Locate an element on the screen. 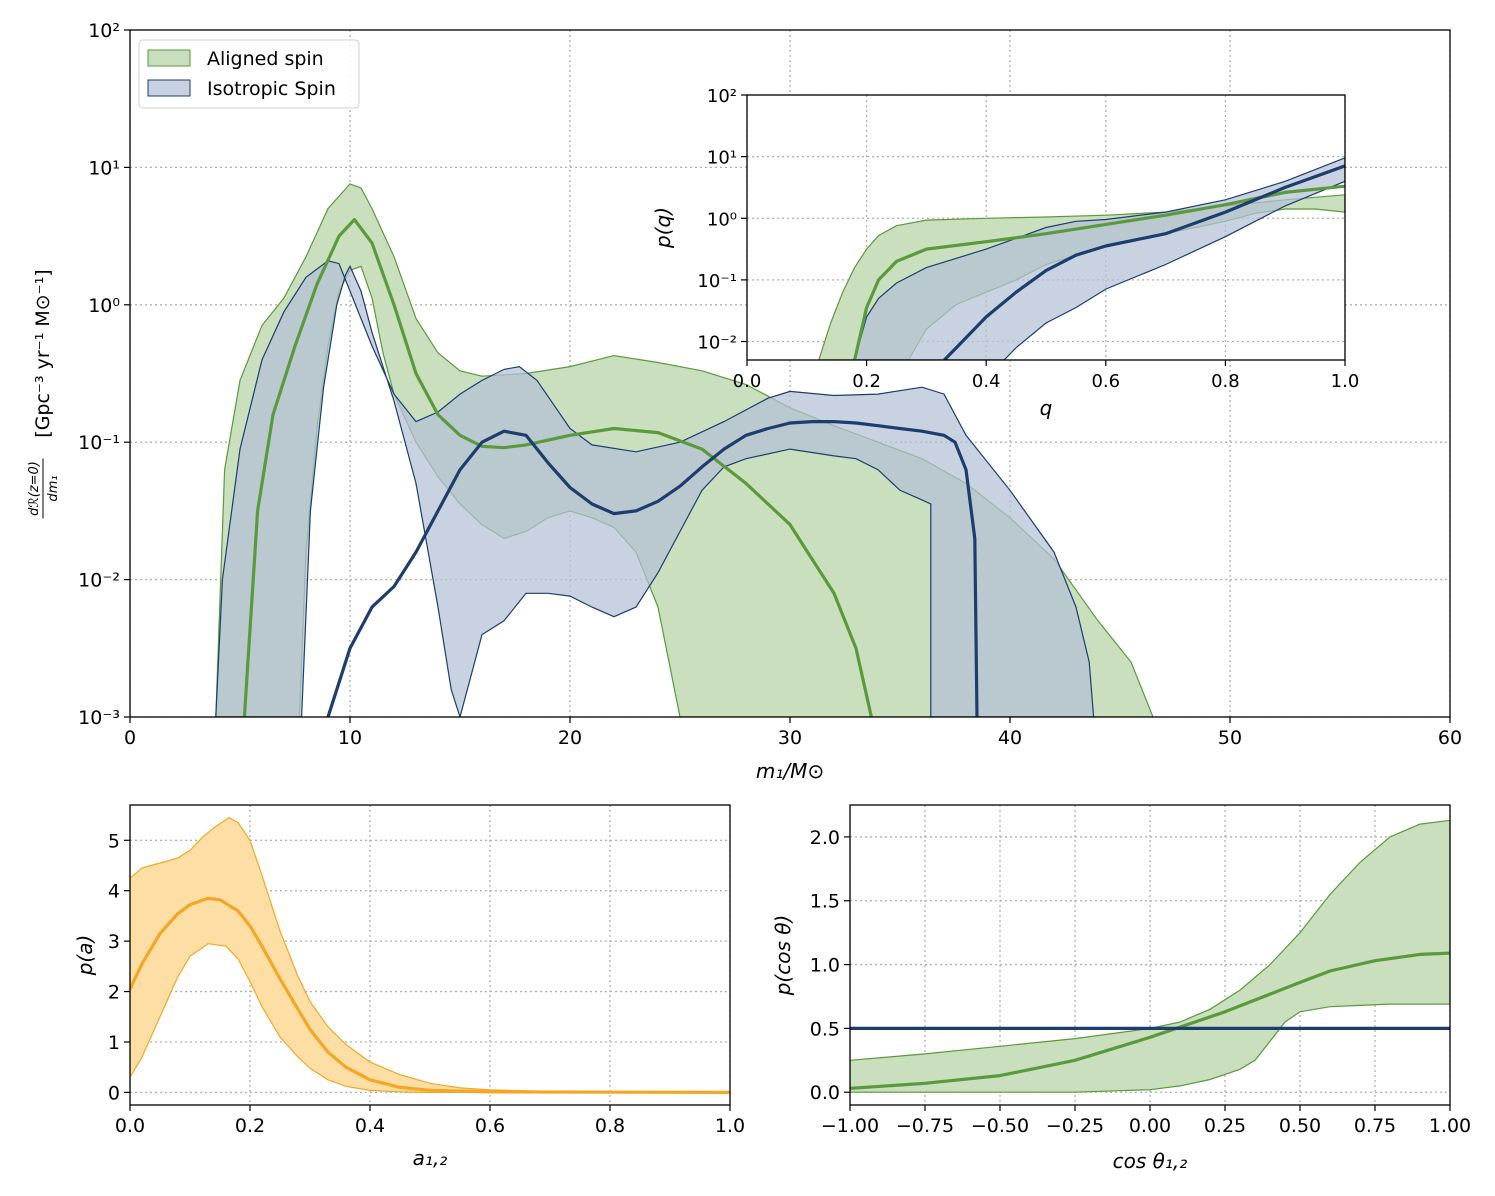 The height and width of the screenshot is (1196, 1495). mass-ylabel-numerator: dℛ(z=0) is located at coordinates (34, 488).